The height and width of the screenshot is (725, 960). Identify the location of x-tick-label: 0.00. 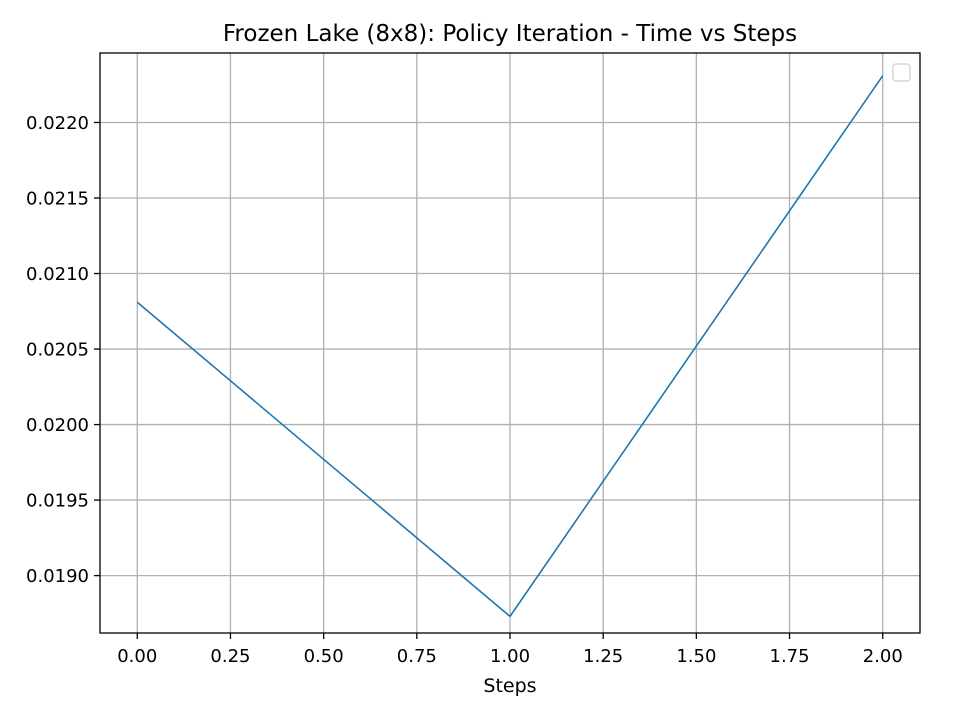
(137, 656).